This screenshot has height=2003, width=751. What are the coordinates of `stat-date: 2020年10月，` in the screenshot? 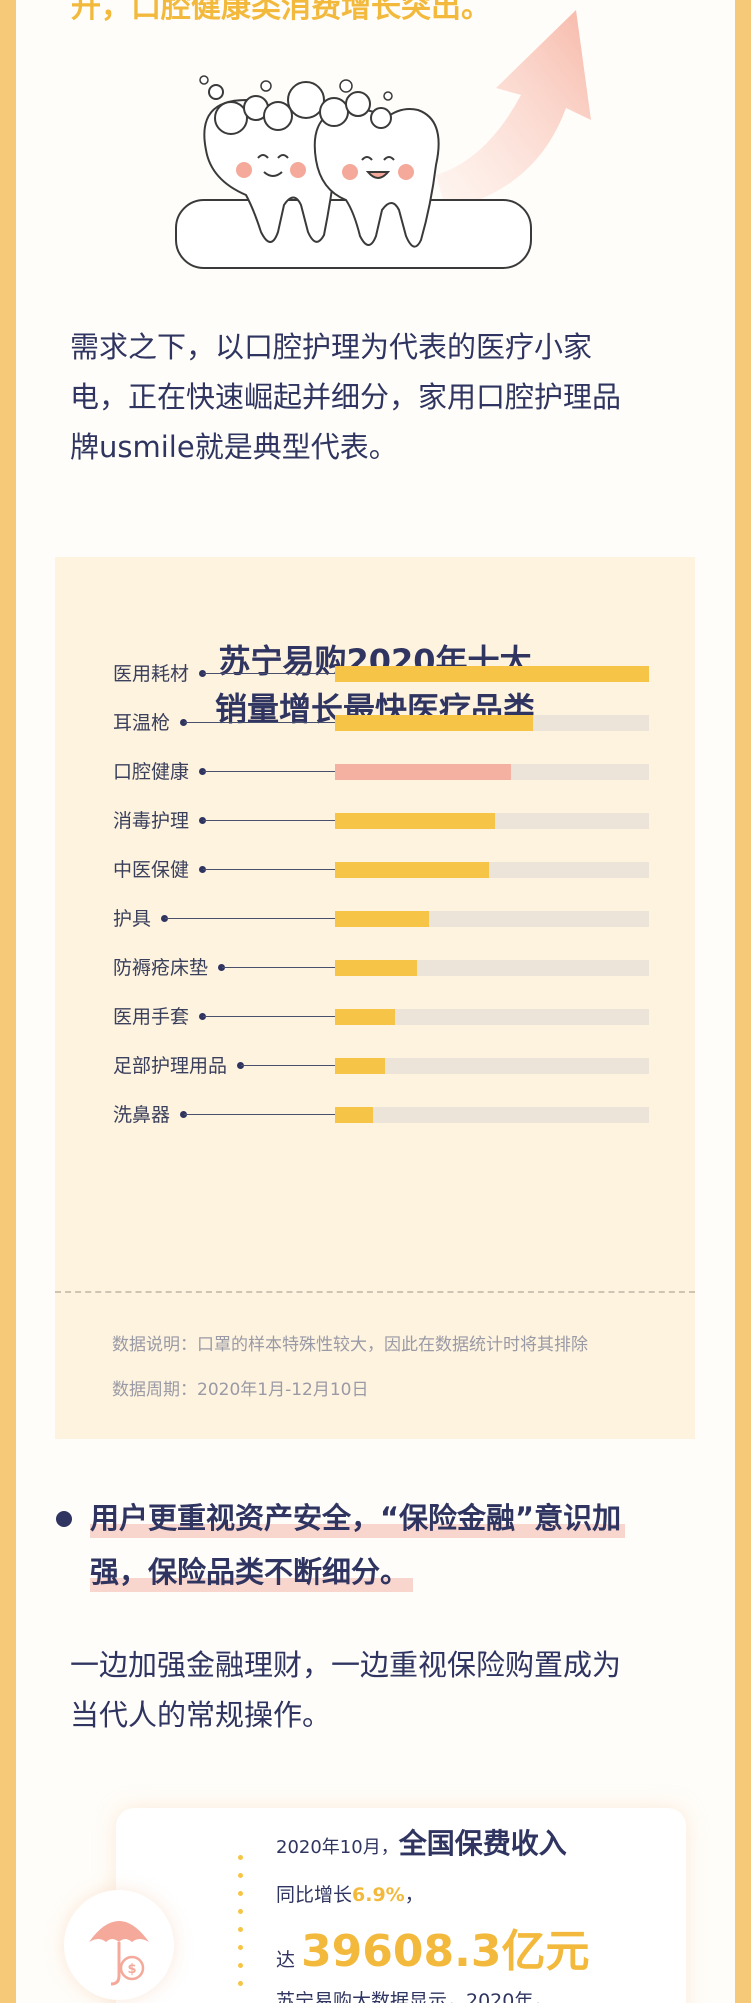 It's located at (337, 1847).